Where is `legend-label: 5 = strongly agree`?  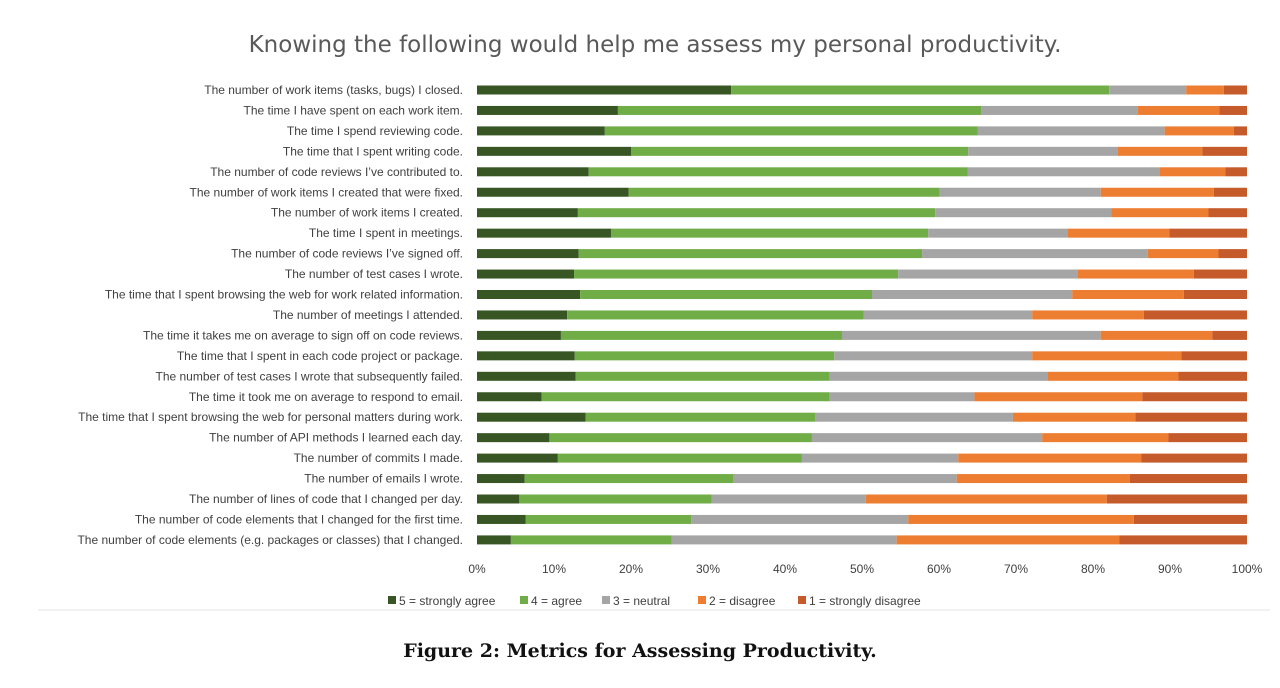 legend-label: 5 = strongly agree is located at coordinates (447, 601).